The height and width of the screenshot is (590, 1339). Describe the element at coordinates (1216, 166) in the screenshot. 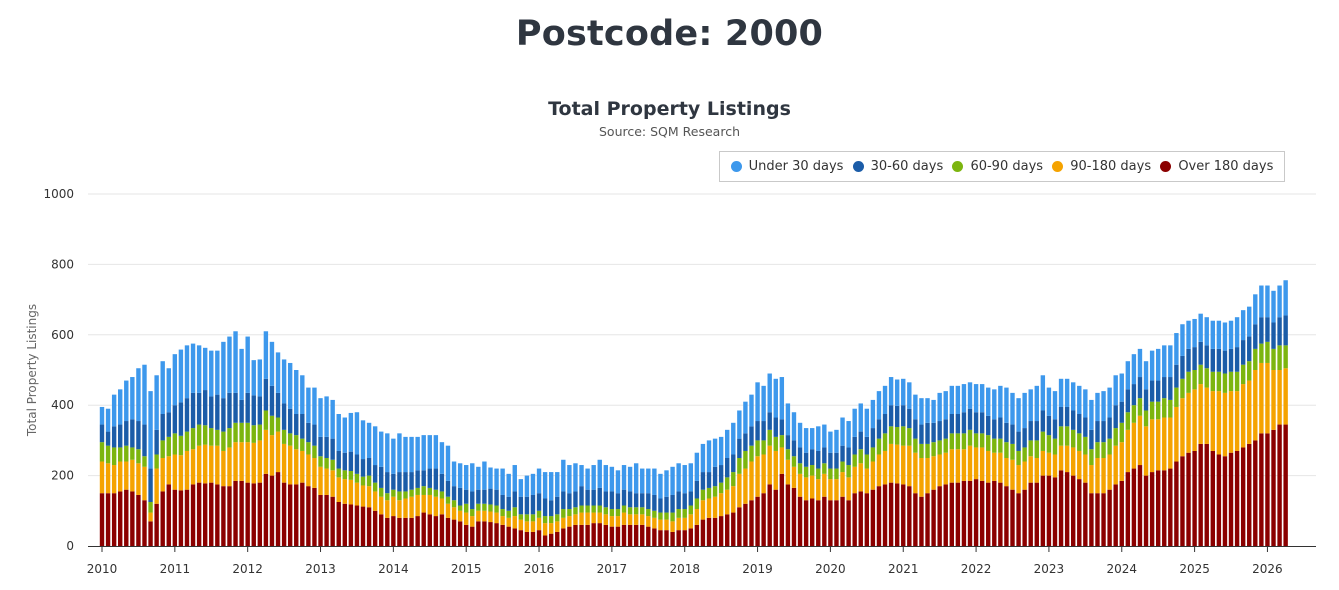

I see `legend-item: Over 180 days` at that location.